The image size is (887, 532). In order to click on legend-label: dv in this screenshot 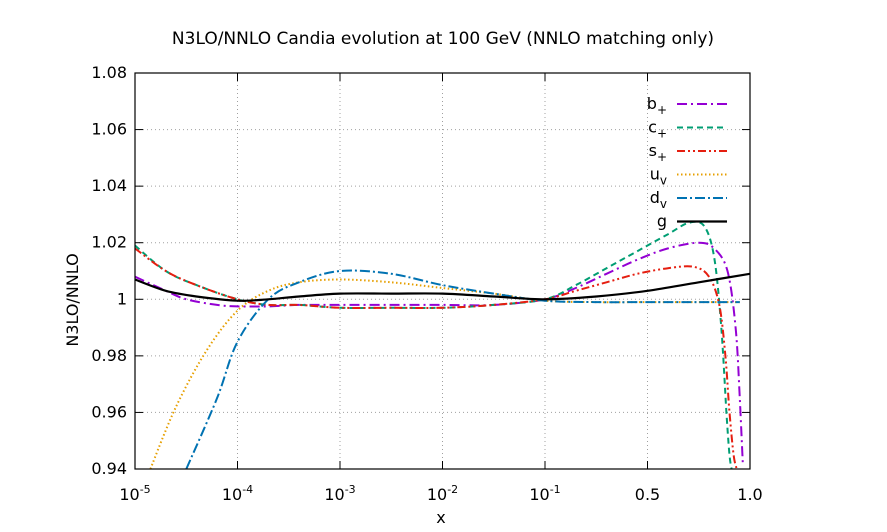, I will do `click(658, 199)`.